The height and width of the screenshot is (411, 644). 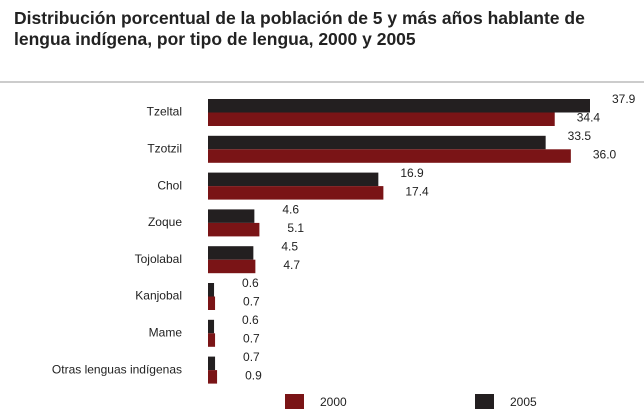 I want to click on value-label: 0.9, so click(x=253, y=375).